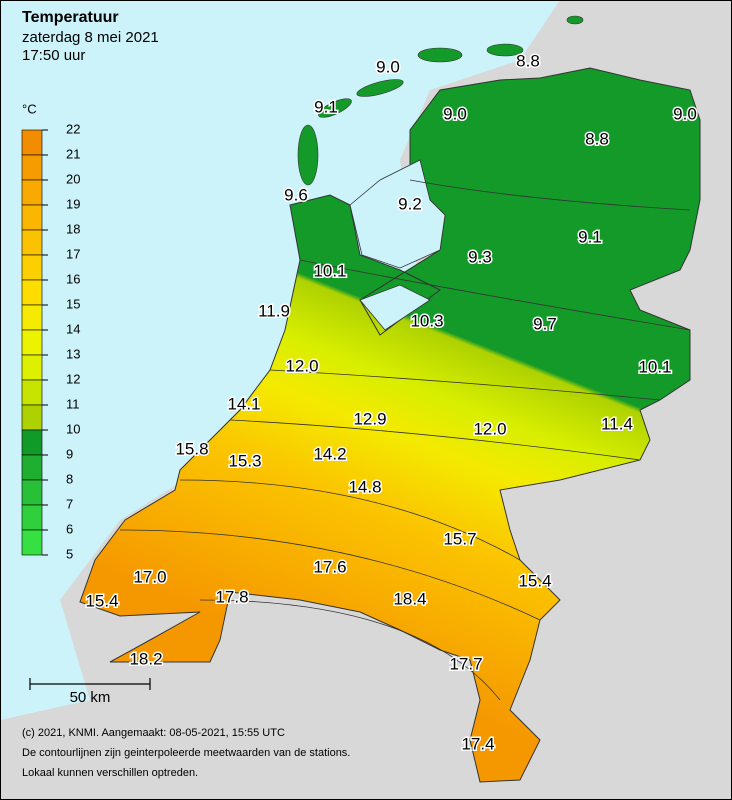 The width and height of the screenshot is (732, 800). I want to click on legend-tick-label: 21, so click(73, 153).